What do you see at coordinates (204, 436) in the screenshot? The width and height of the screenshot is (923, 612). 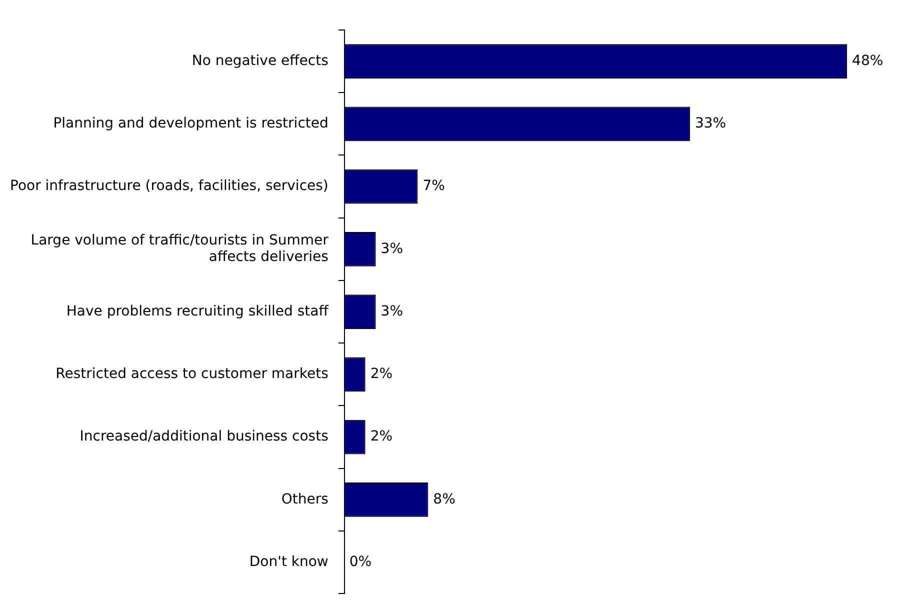 I see `y-tick-label: Increased/additional business costs` at bounding box center [204, 436].